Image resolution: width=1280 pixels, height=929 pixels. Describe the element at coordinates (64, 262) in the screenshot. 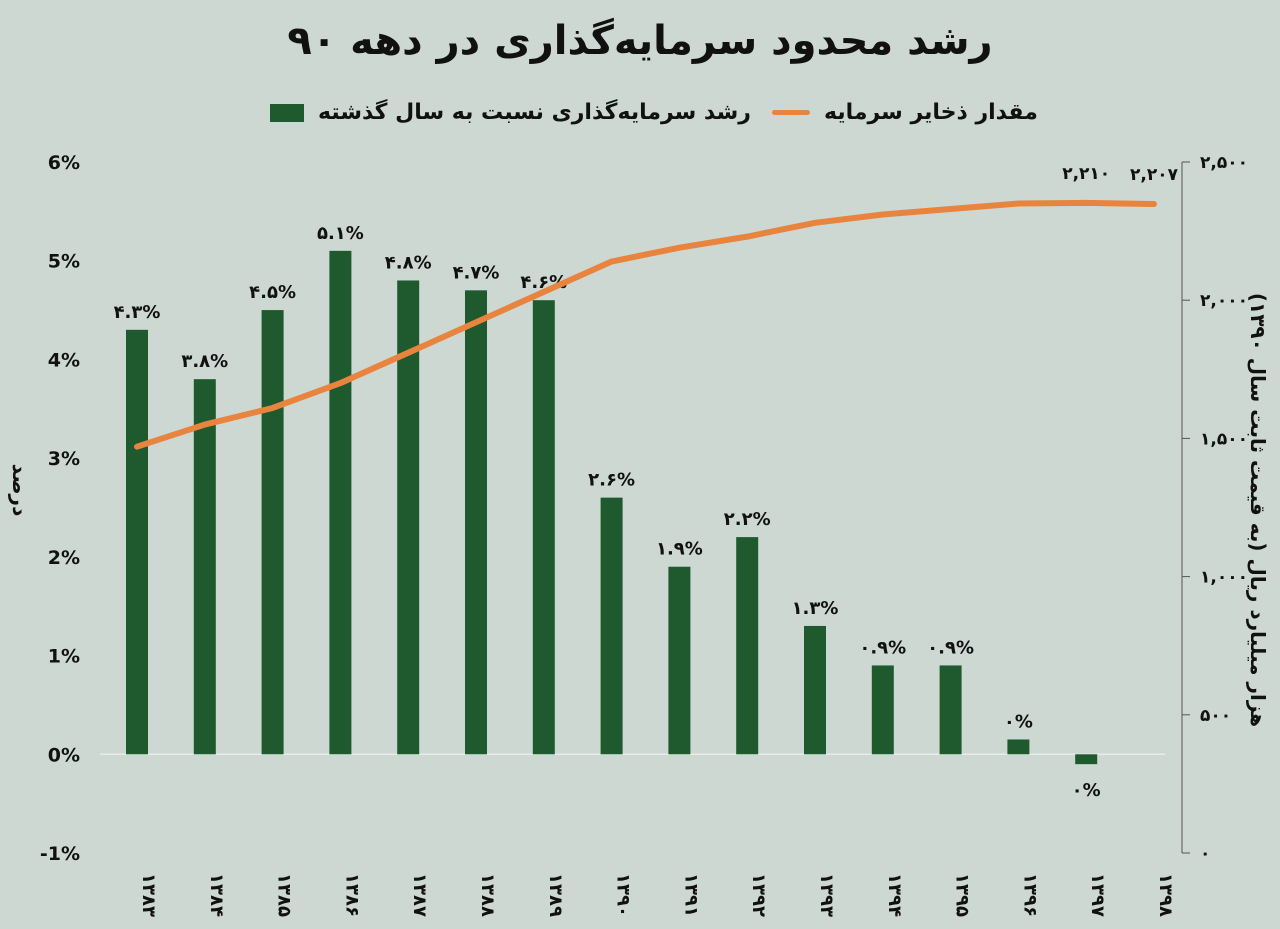

I see `y-left-tick-label: 5%` at that location.